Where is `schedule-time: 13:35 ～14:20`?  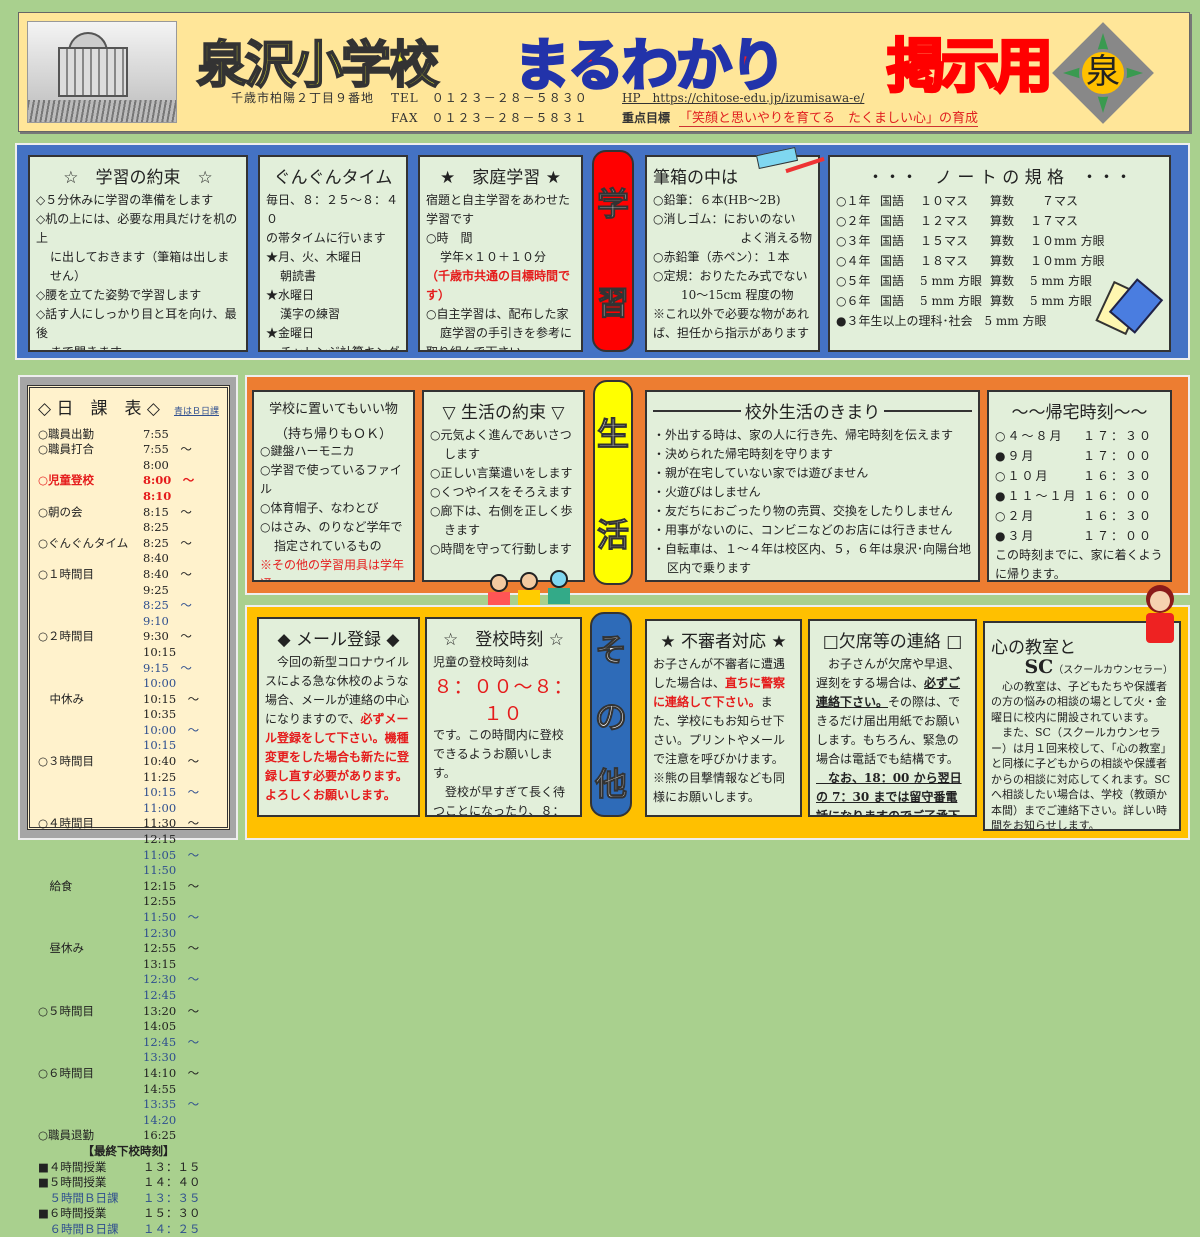 schedule-time: 13:35 ～14:20 is located at coordinates (171, 1112).